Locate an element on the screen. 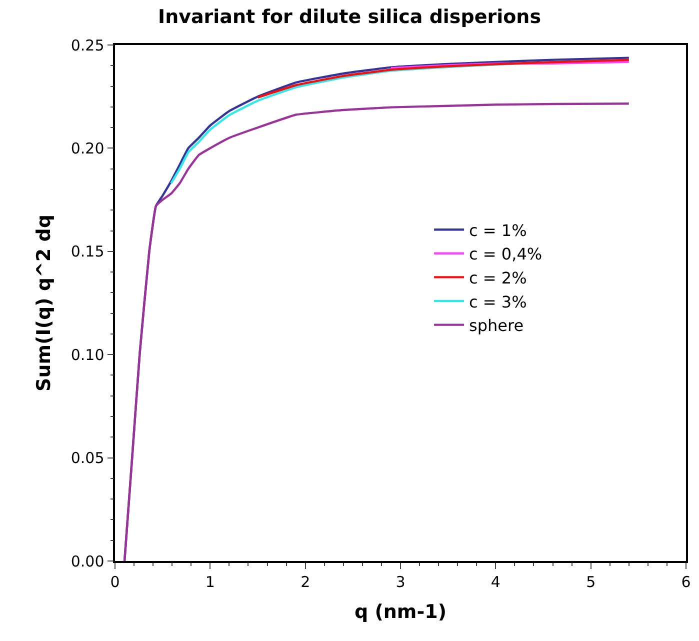 This screenshot has width=699, height=641. legend-label: sphere is located at coordinates (496, 326).